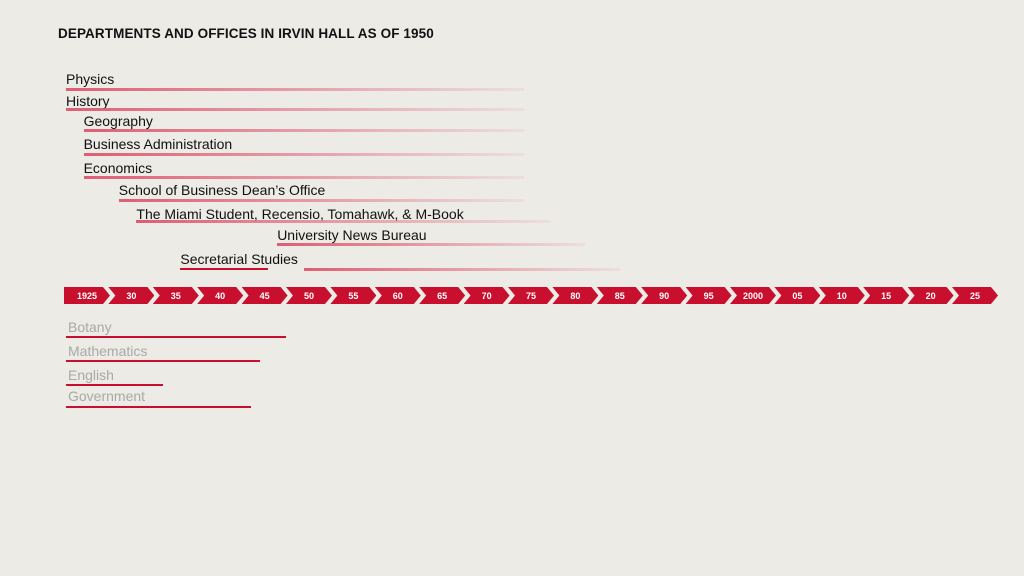 Image resolution: width=1024 pixels, height=576 pixels. Describe the element at coordinates (575, 295) in the screenshot. I see `timeline-tick: 80` at that location.